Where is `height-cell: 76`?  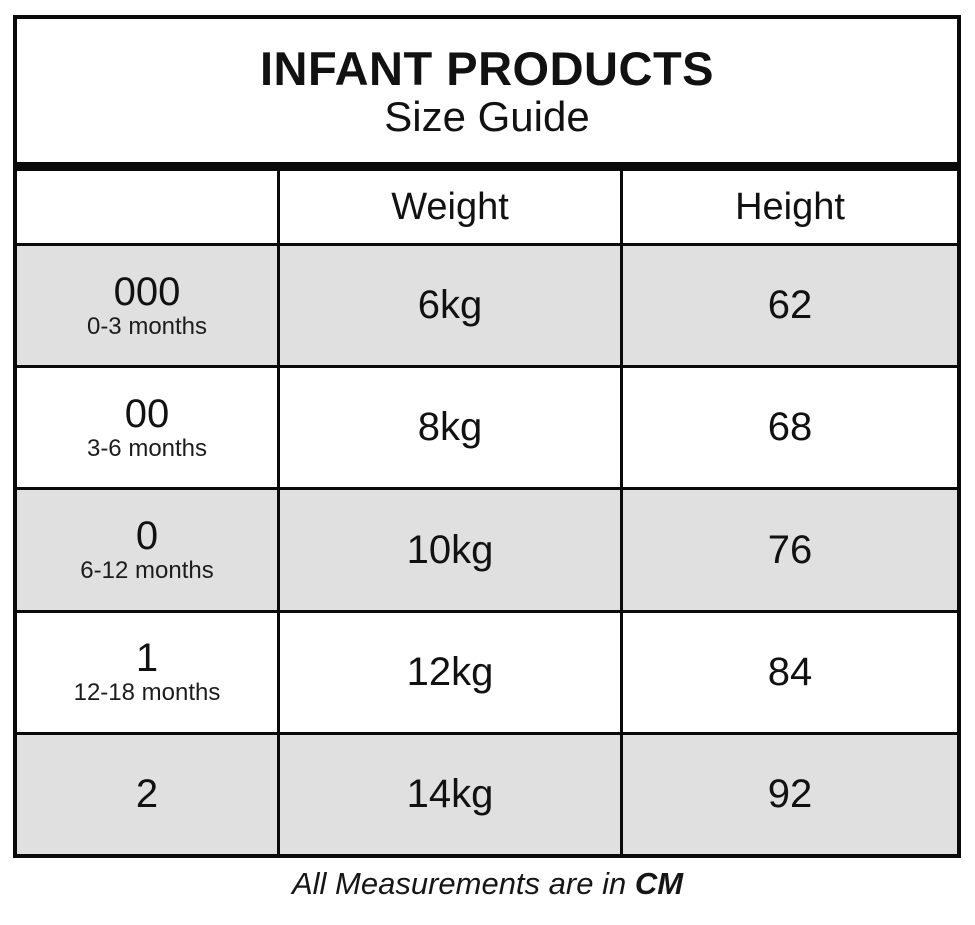 height-cell: 76 is located at coordinates (790, 549).